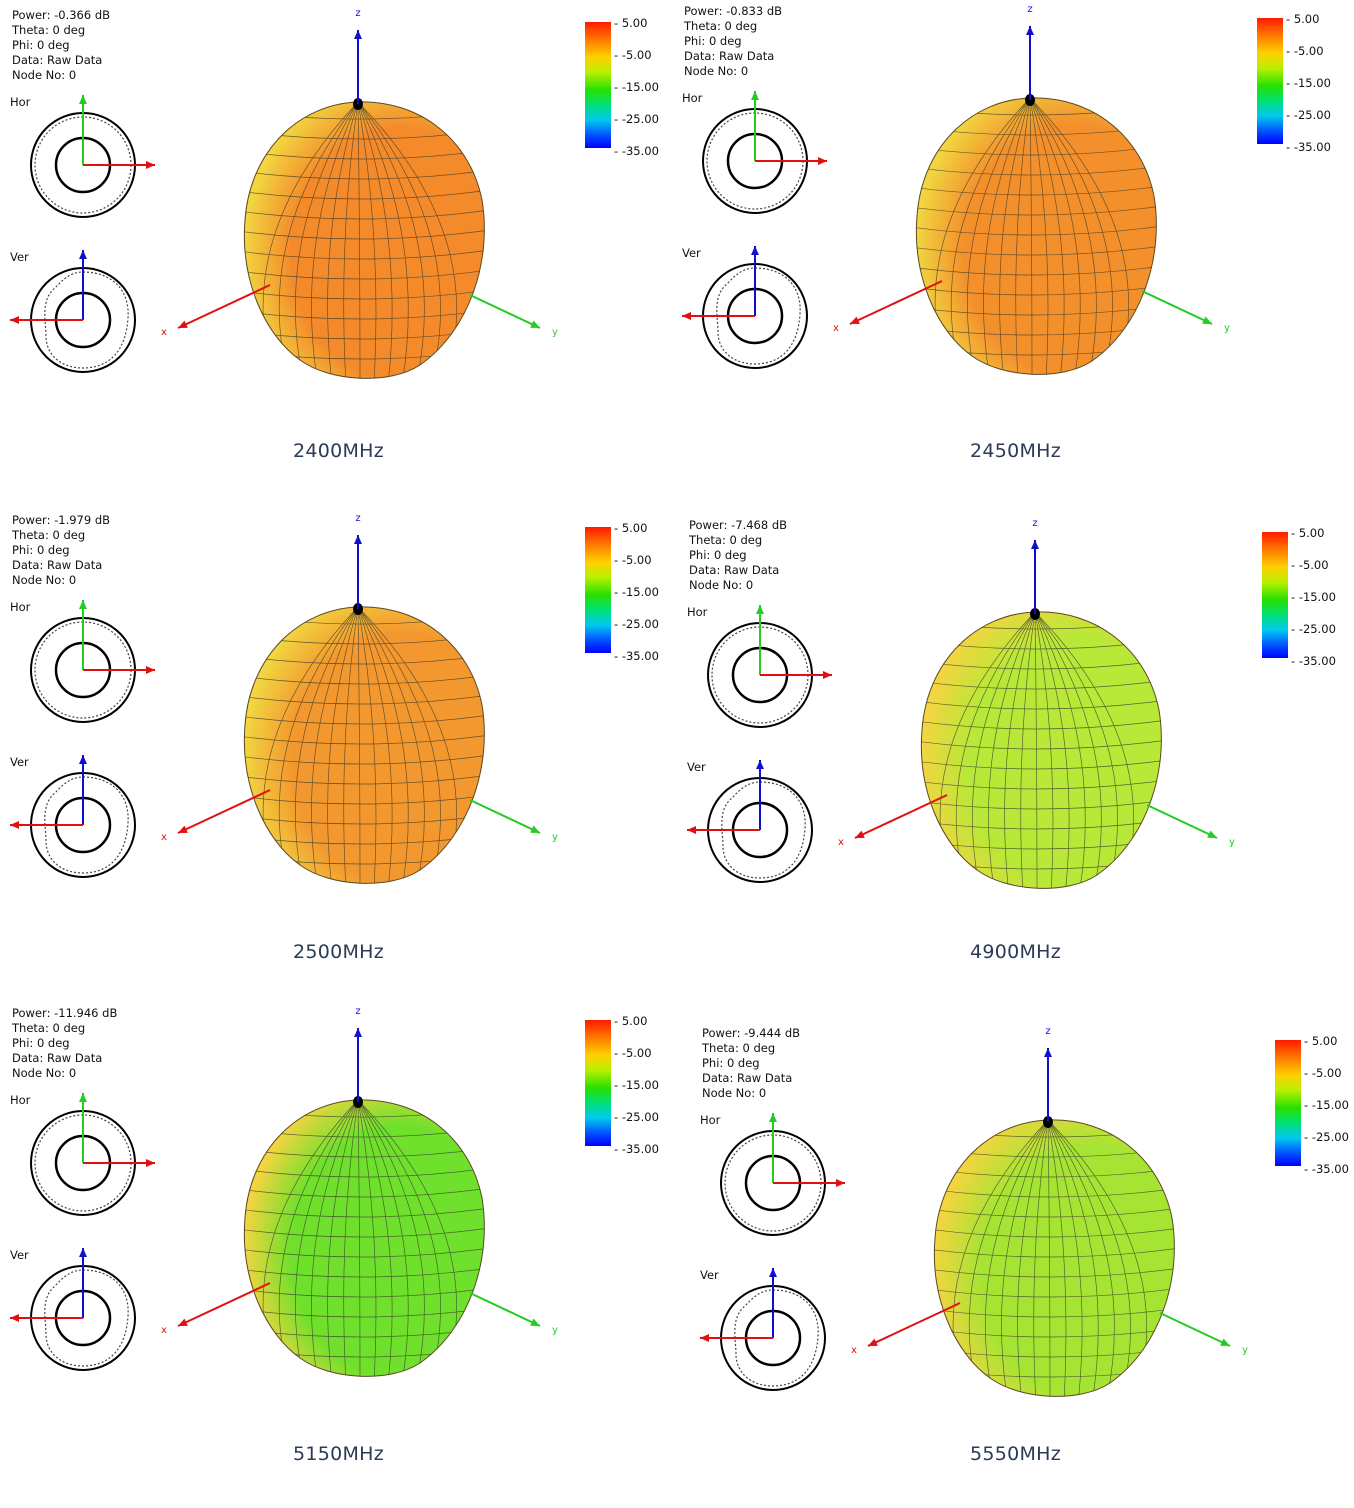  I want to click on frequency-caption: 4900MHz, so click(1015, 952).